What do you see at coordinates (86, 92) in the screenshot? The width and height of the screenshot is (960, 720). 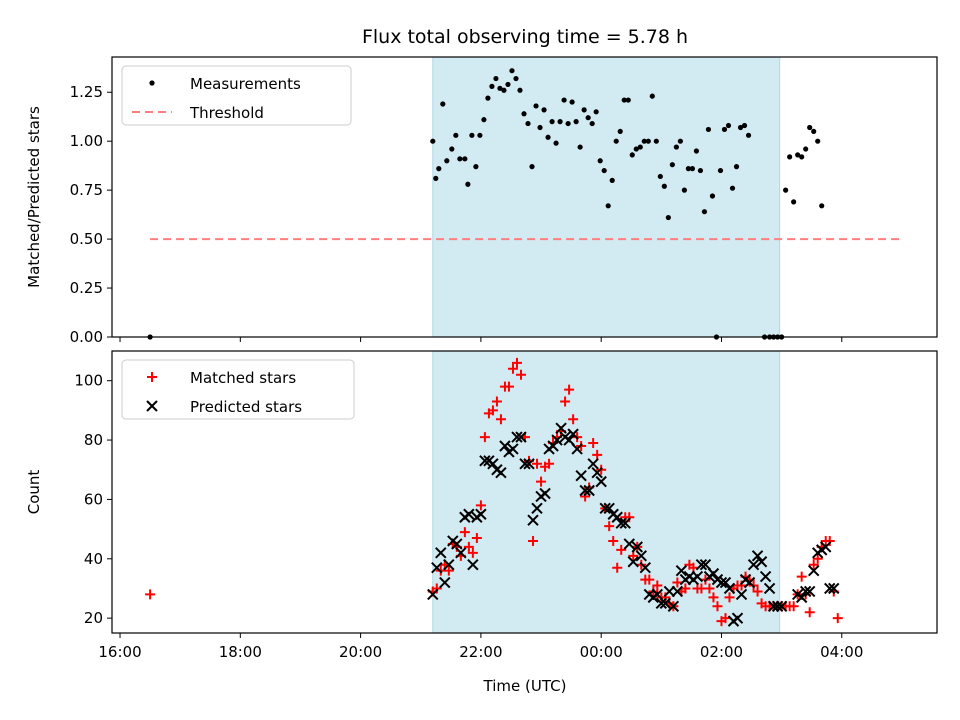 I see `y-tick-label: 1.25` at bounding box center [86, 92].